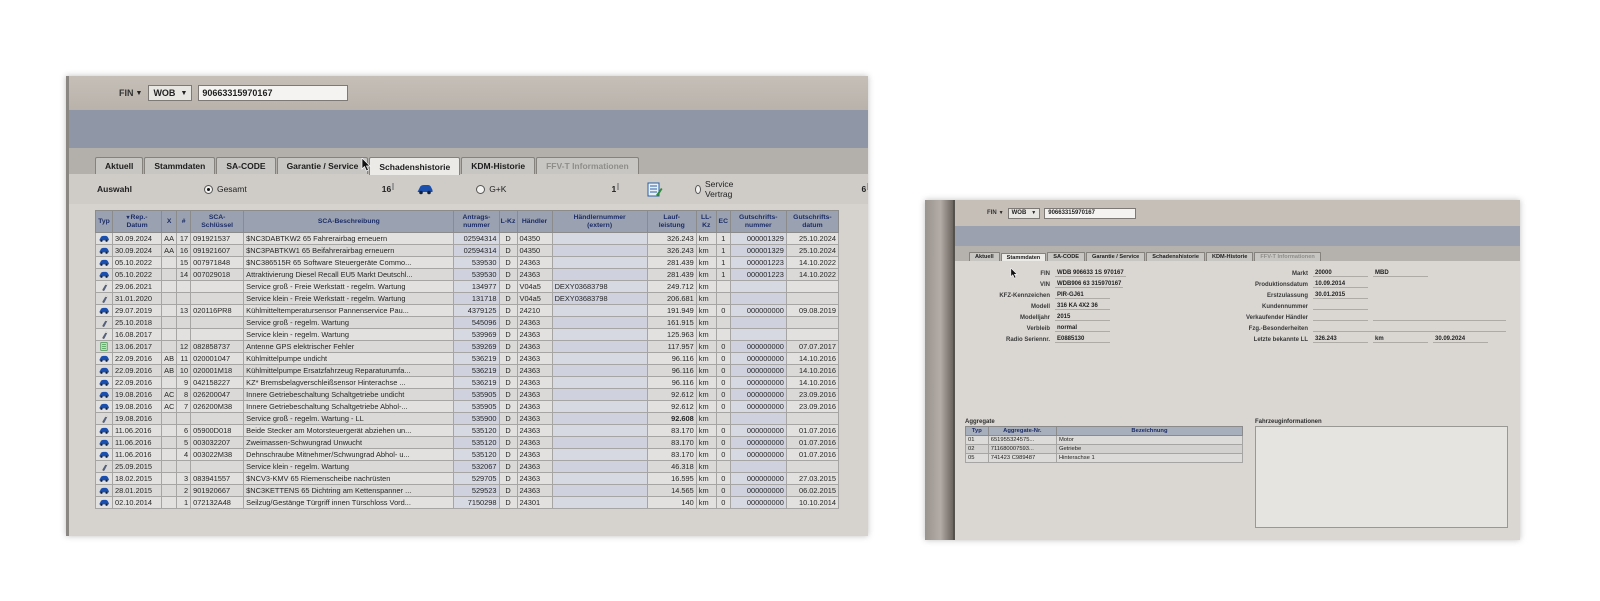 This screenshot has width=1600, height=601. I want to click on cell-rep-datum: 19.08.2016, so click(137, 418).